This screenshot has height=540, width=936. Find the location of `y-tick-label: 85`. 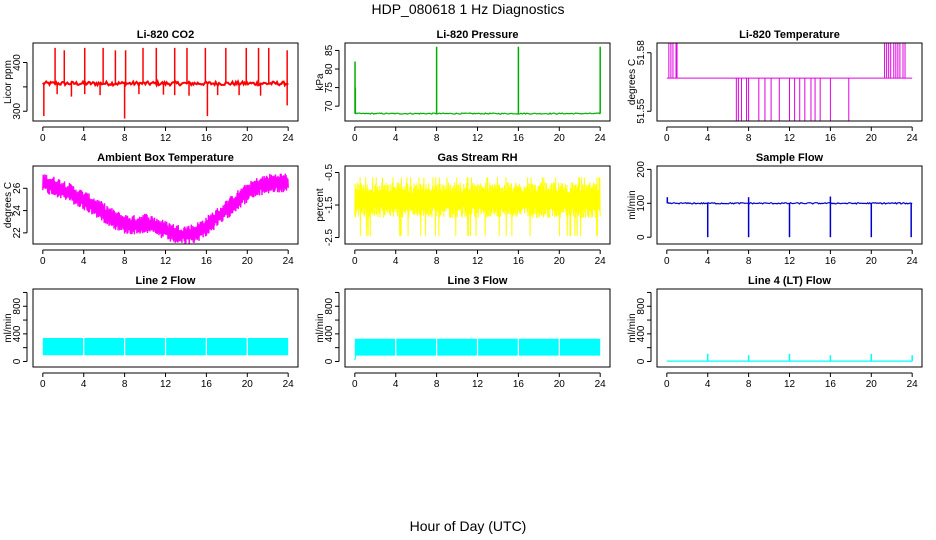

y-tick-label: 85 is located at coordinates (329, 50).